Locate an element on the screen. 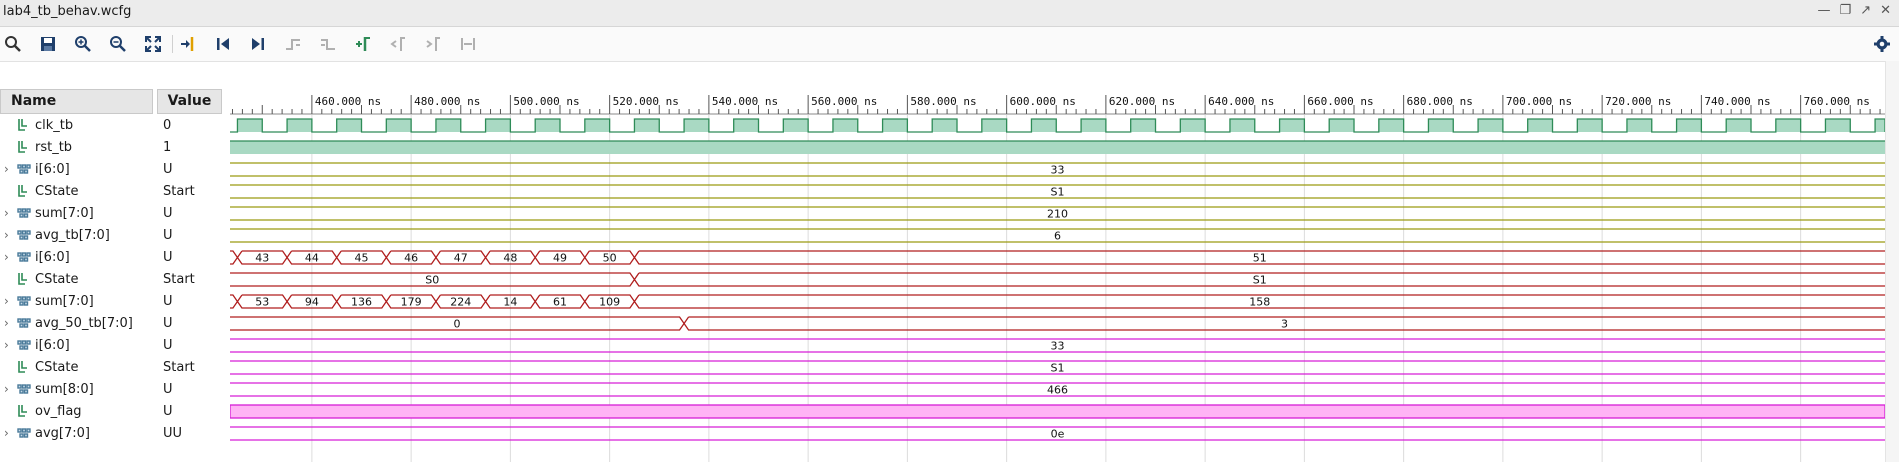 This screenshot has height=466, width=1899. close-icon: ✕ is located at coordinates (1885, 10).